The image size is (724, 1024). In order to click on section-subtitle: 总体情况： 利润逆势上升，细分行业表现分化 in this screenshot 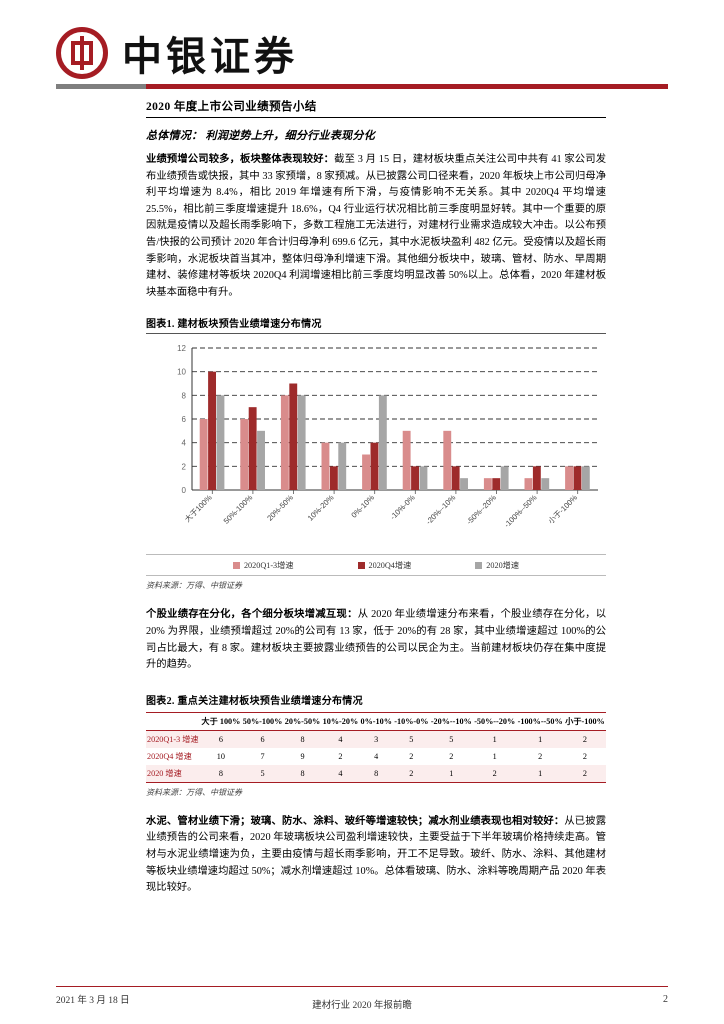, I will do `click(261, 136)`.